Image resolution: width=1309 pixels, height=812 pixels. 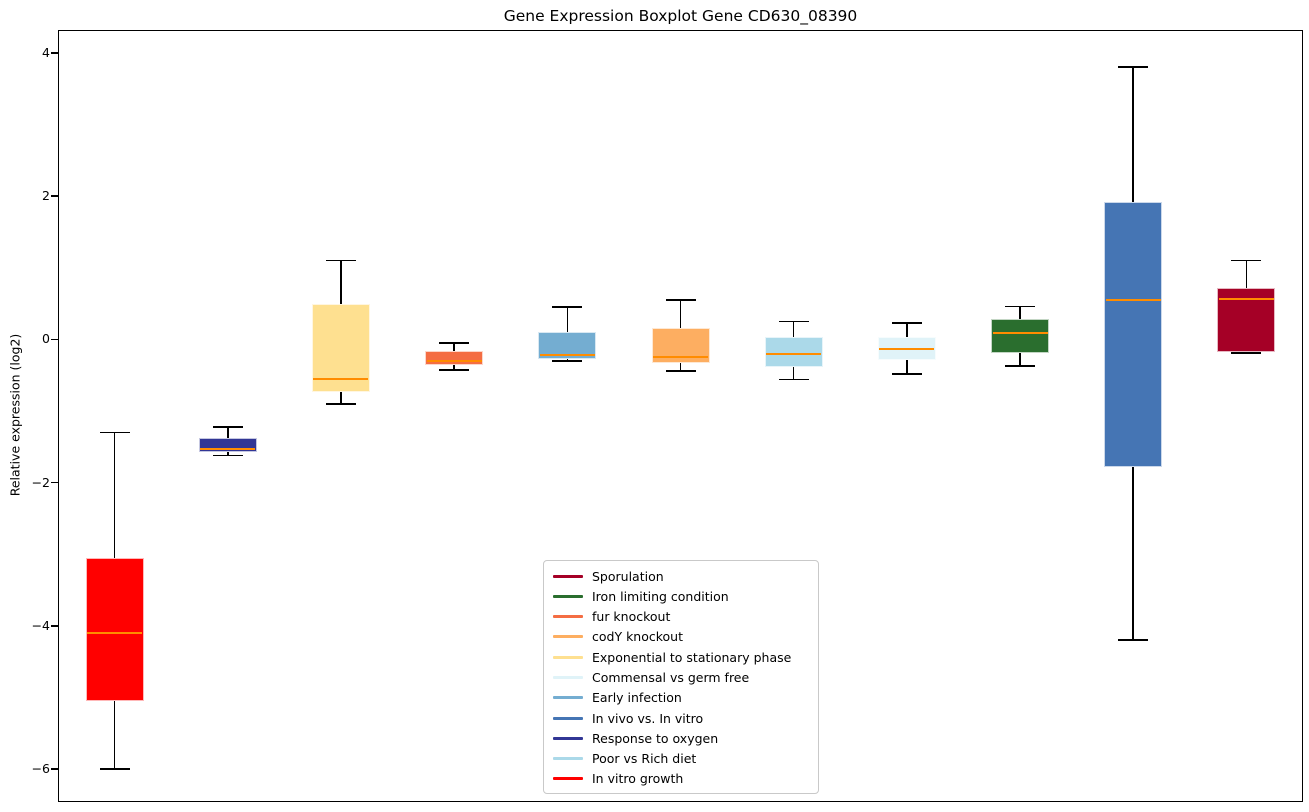 What do you see at coordinates (638, 637) in the screenshot?
I see `legend-item-label: codY knockout` at bounding box center [638, 637].